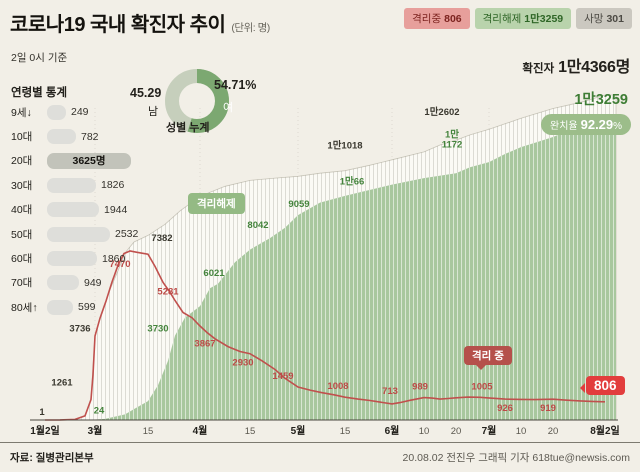 The image size is (640, 472). I want to click on age-value: 1826, so click(113, 185).